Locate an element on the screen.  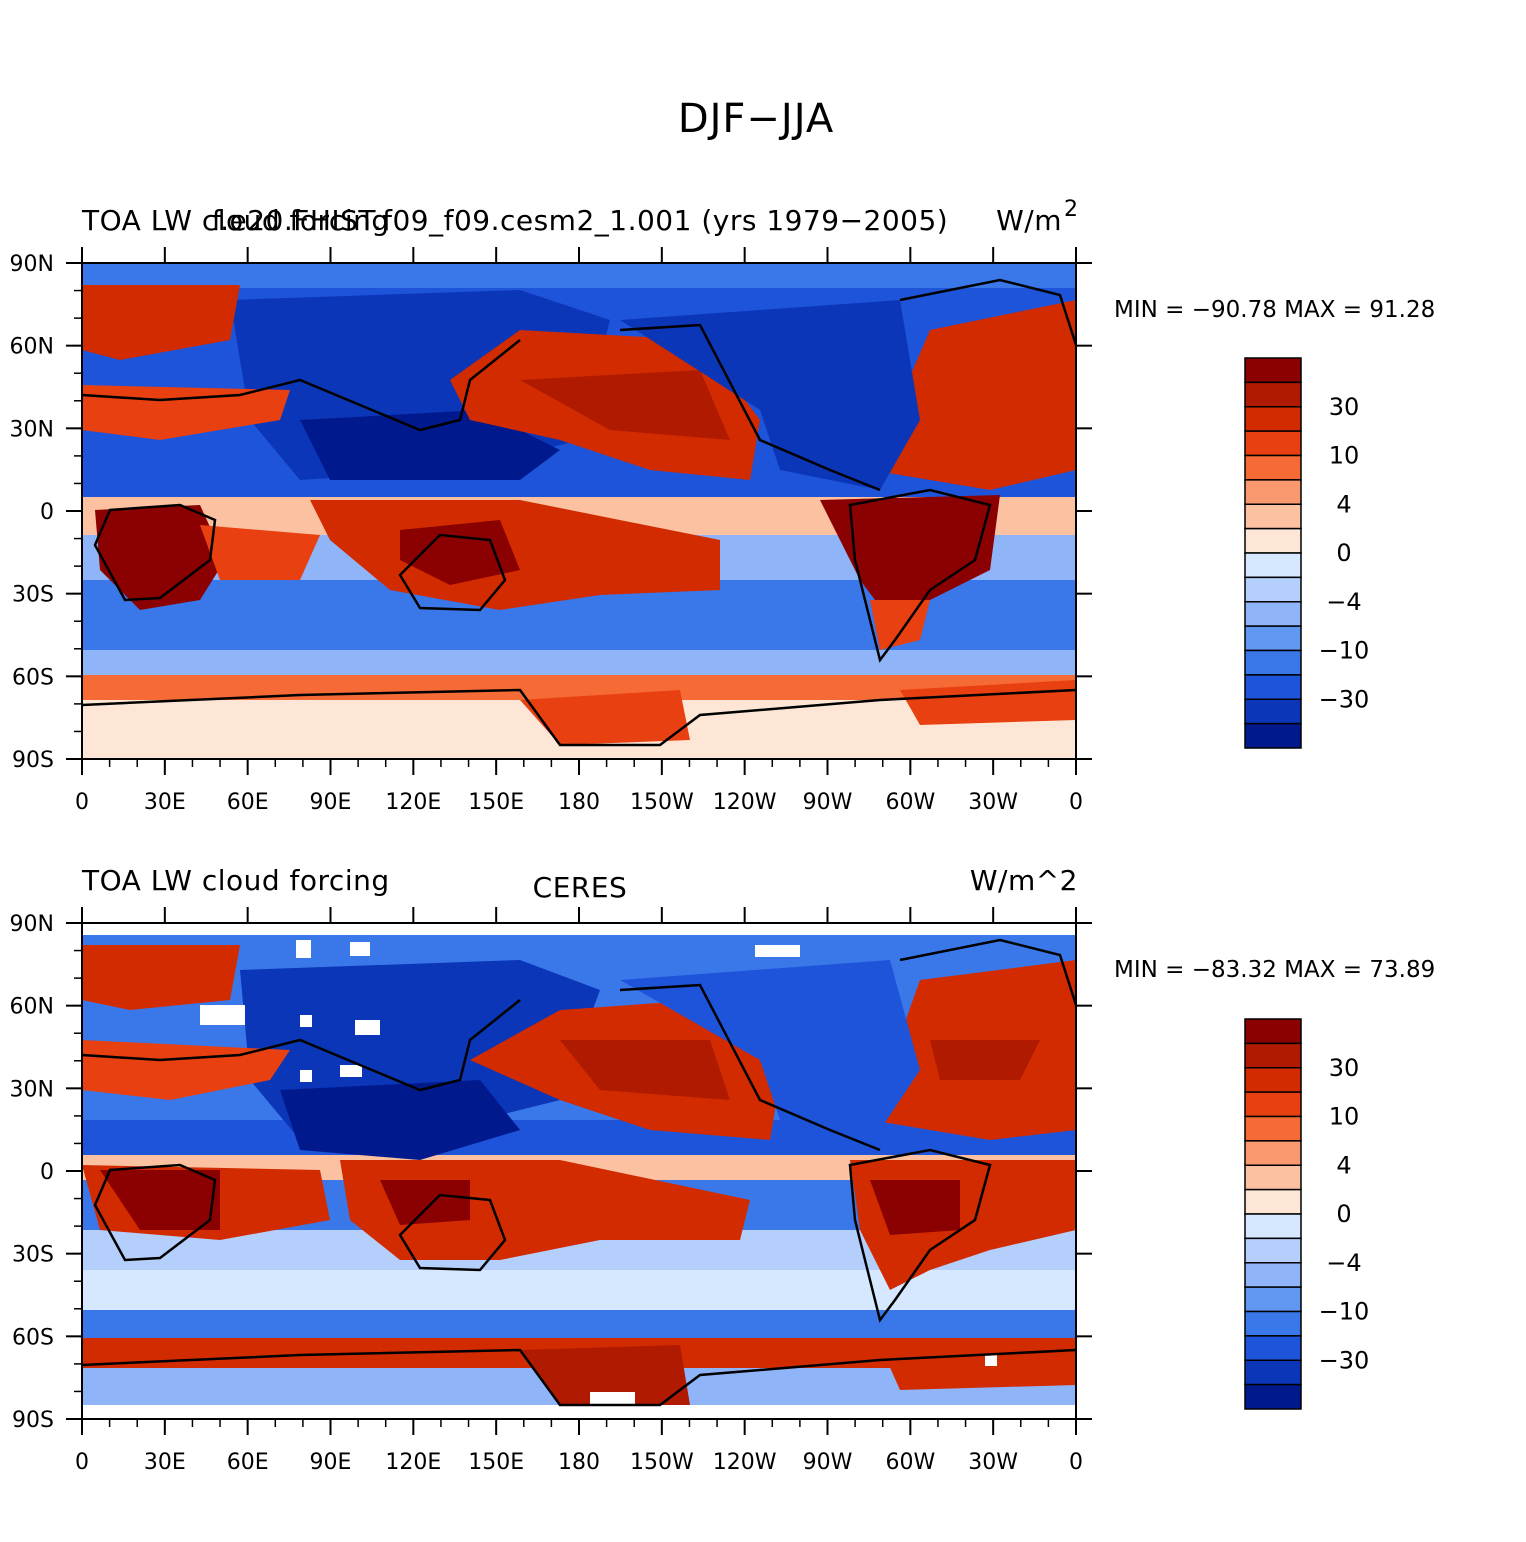
stats-ceres: MIN = −83.32 MAX = 73.89 is located at coordinates (1274, 970).